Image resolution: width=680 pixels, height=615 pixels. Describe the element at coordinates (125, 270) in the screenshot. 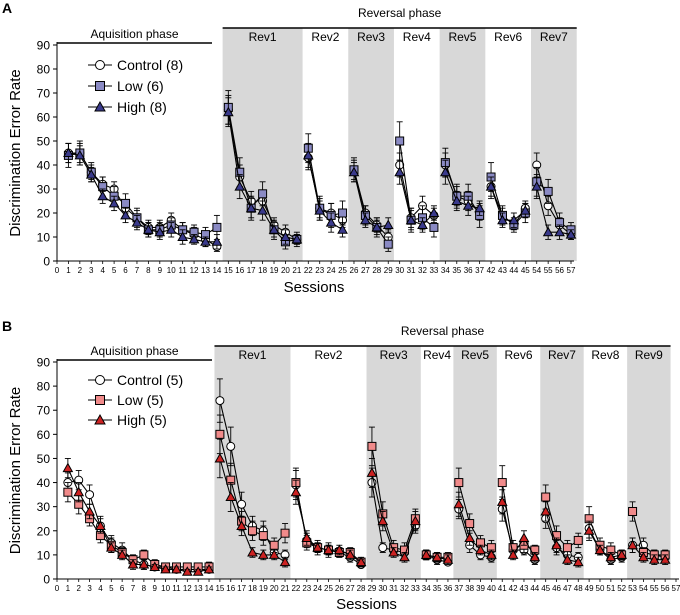

I see `panel-a-x-tick-label: 6` at that location.